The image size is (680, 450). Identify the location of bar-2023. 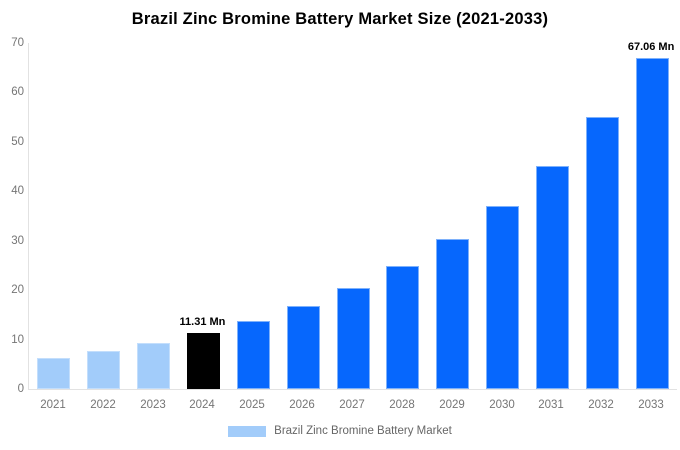
(153, 366).